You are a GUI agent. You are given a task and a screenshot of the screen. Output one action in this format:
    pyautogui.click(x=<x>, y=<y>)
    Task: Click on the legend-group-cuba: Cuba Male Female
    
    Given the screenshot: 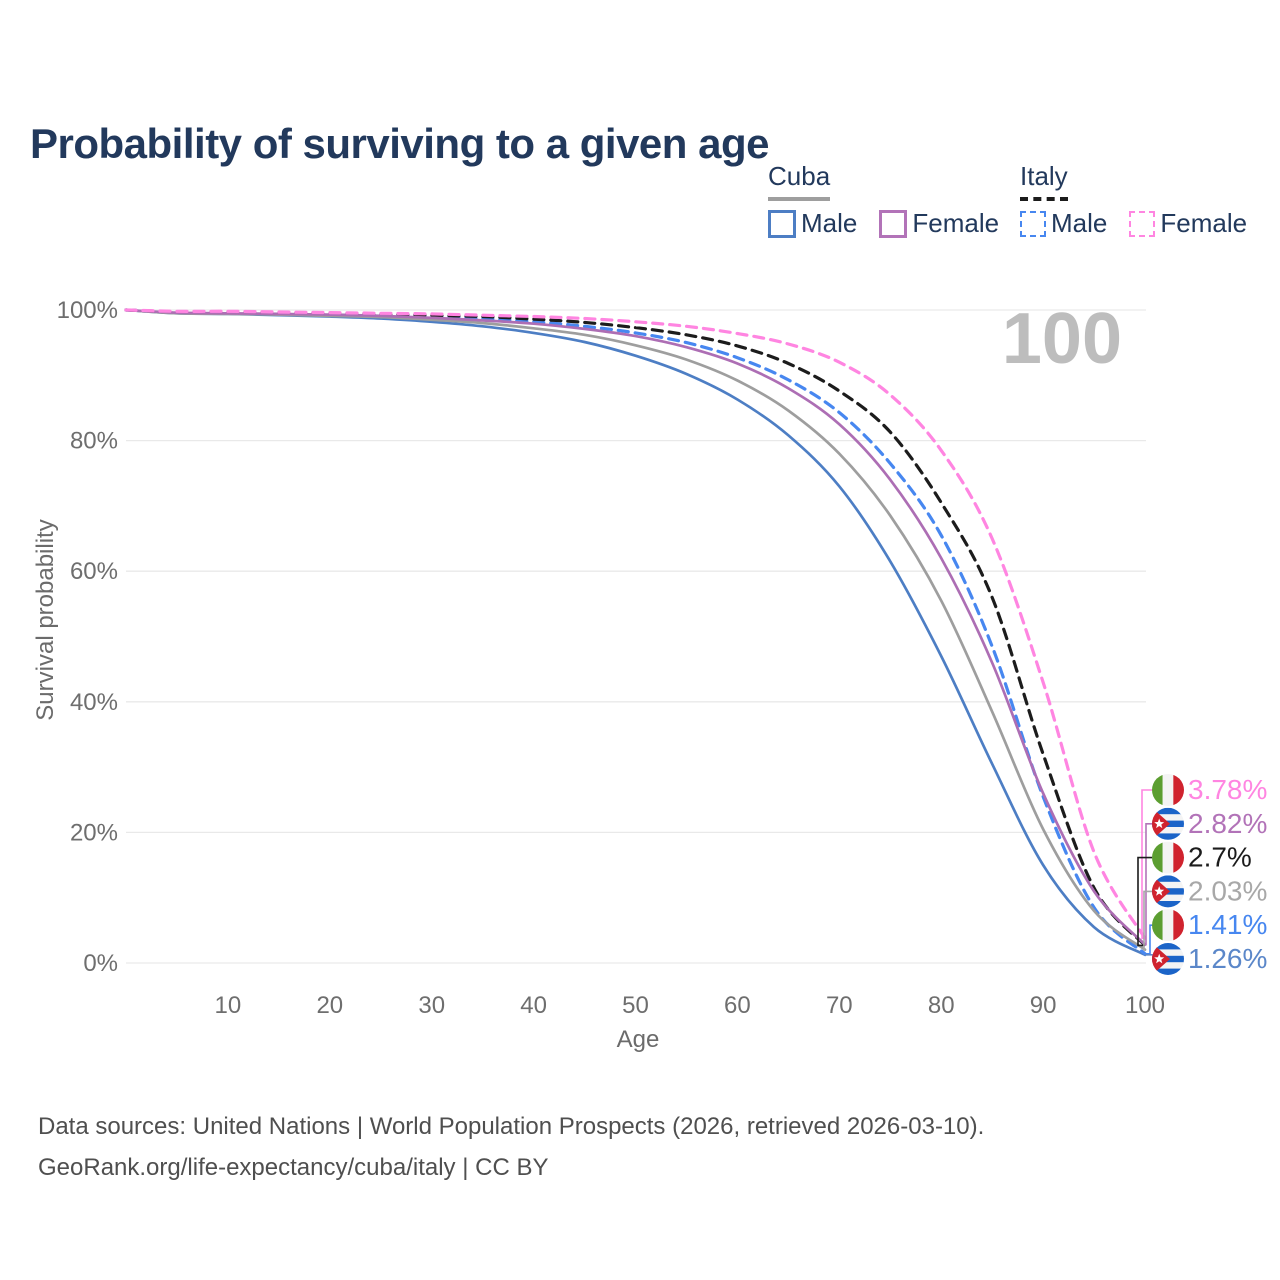 What is the action you would take?
    pyautogui.click(x=894, y=200)
    